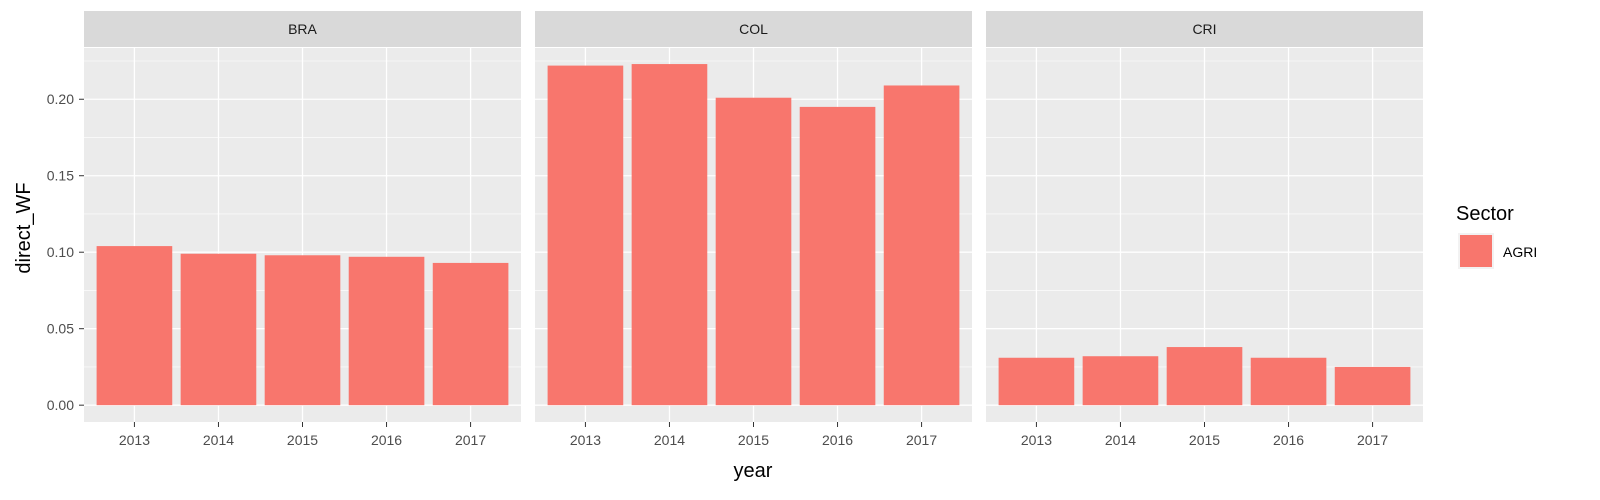 The height and width of the screenshot is (500, 1600). Describe the element at coordinates (1372, 386) in the screenshot. I see `bar-cri-2017` at that location.